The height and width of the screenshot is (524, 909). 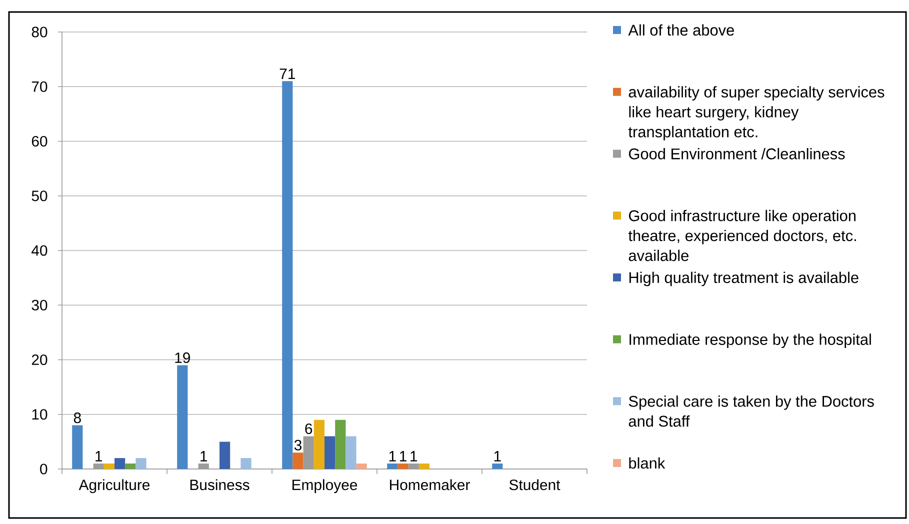 What do you see at coordinates (298, 445) in the screenshot?
I see `data-label: 3` at bounding box center [298, 445].